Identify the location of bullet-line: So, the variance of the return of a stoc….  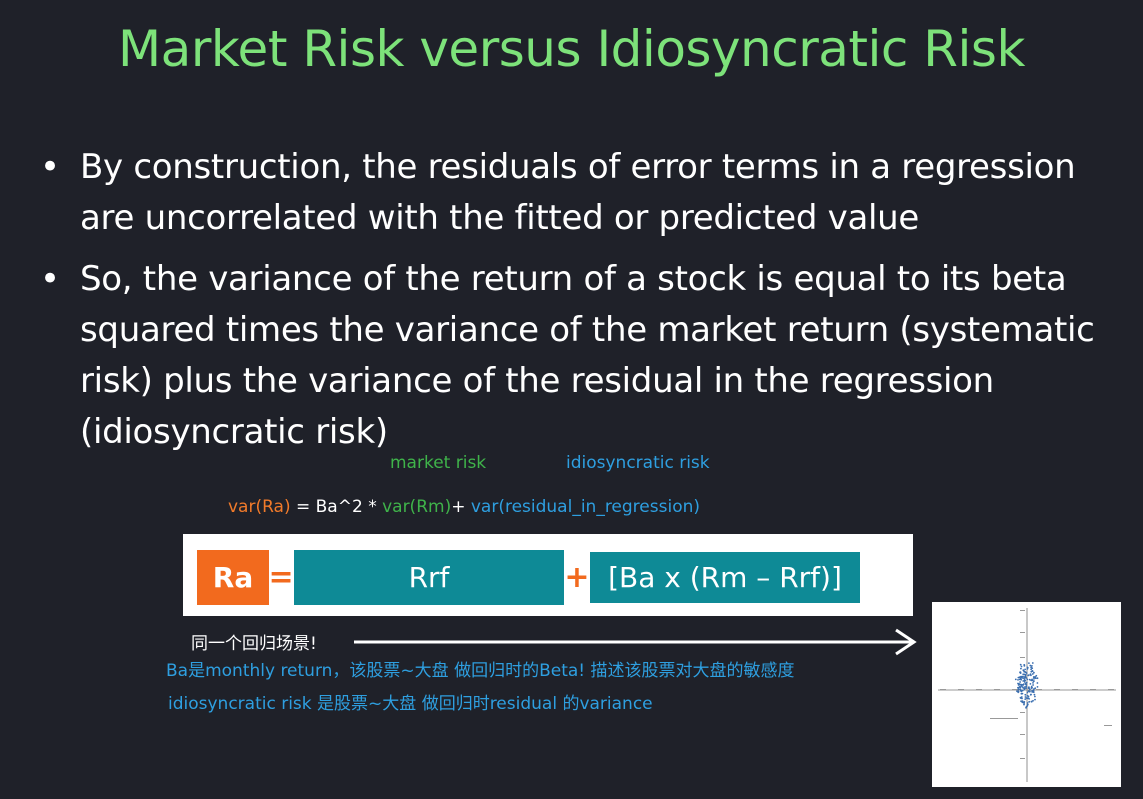
(573, 279).